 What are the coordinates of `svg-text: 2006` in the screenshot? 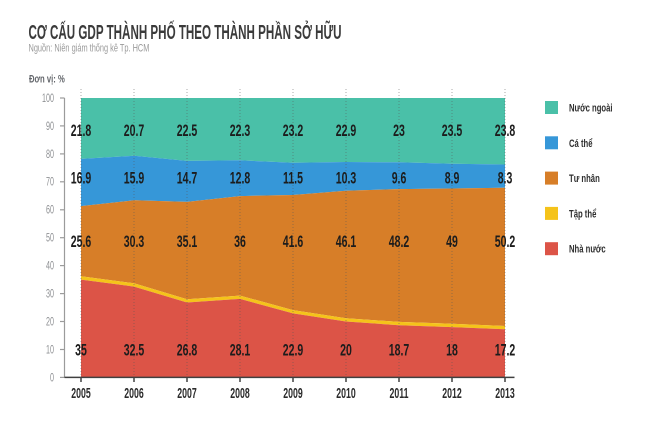 It's located at (134, 393).